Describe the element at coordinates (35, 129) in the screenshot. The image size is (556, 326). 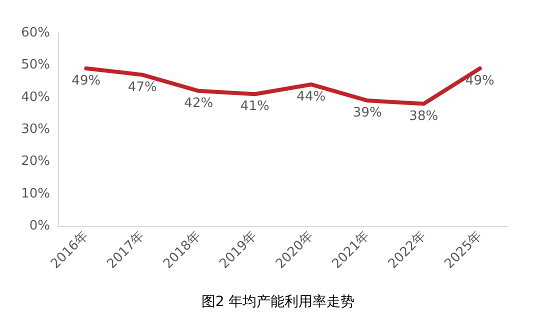
I see `y-tick-label: 30%` at that location.